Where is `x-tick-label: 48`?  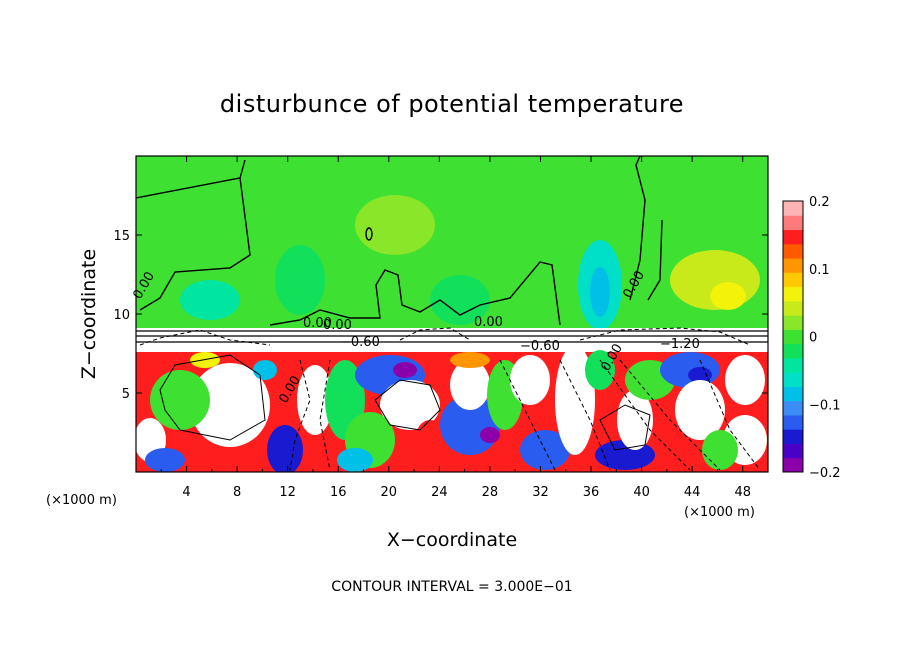
x-tick-label: 48 is located at coordinates (742, 492).